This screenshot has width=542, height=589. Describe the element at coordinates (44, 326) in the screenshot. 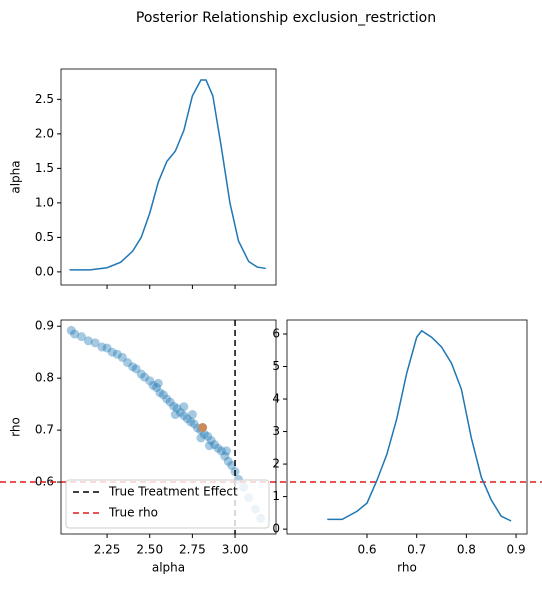

I see `y-tick-label: 0.9` at that location.